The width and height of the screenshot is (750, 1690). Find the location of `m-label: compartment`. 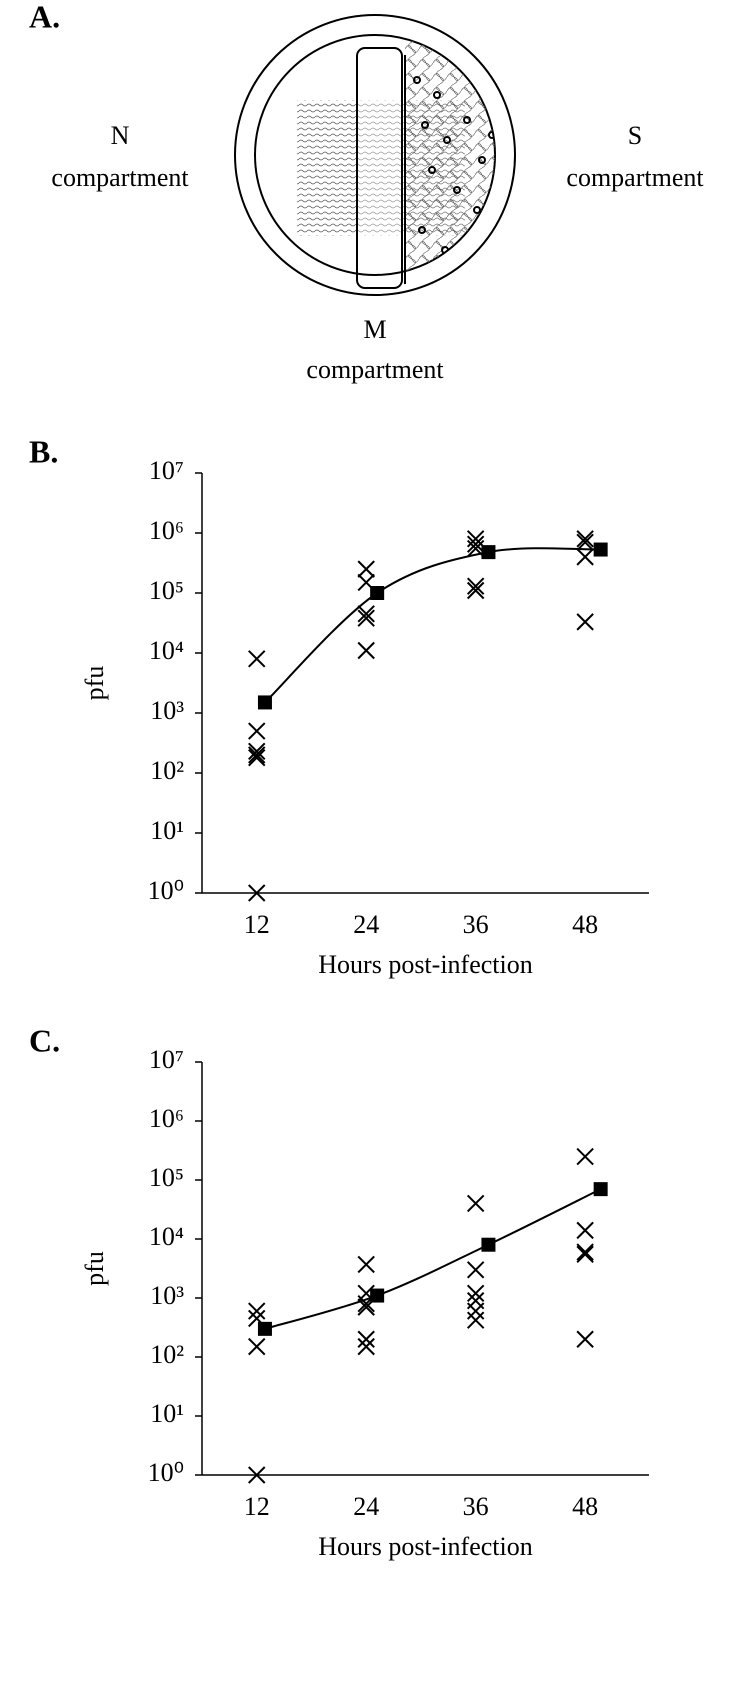

m-label: compartment is located at coordinates (375, 369).